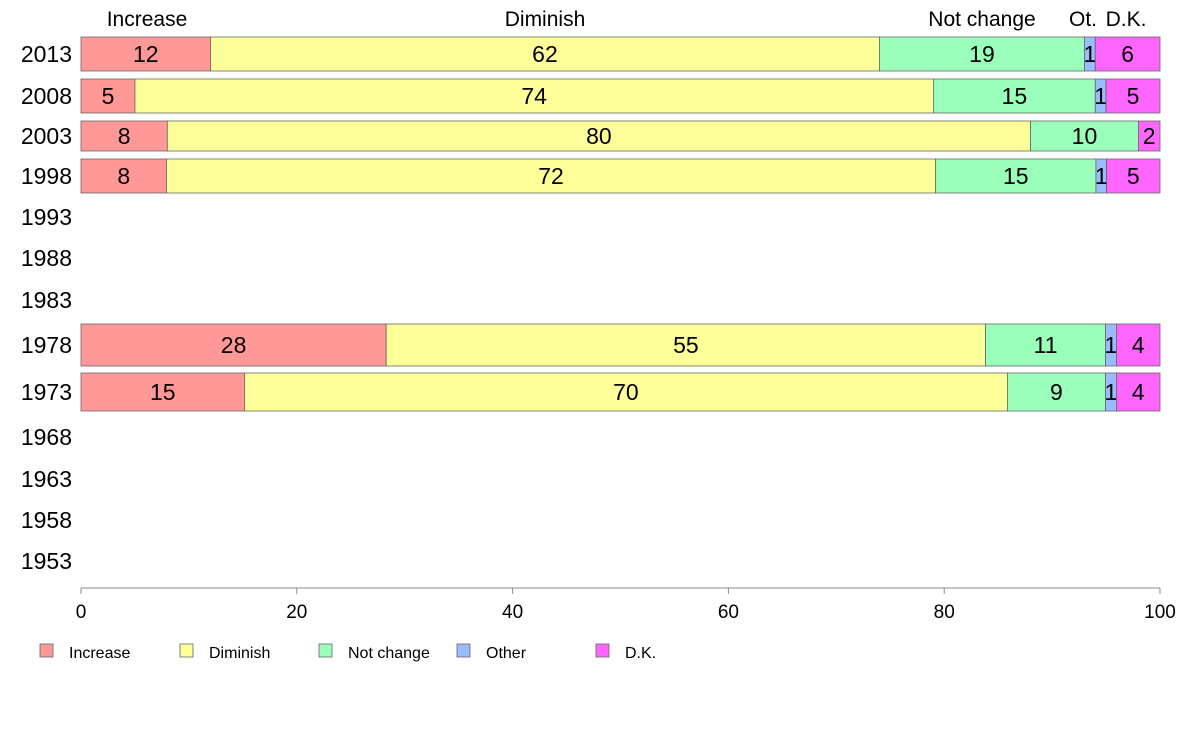 Image resolution: width=1188 pixels, height=736 pixels. I want to click on data-label-d-k-2008: 5, so click(1133, 96).